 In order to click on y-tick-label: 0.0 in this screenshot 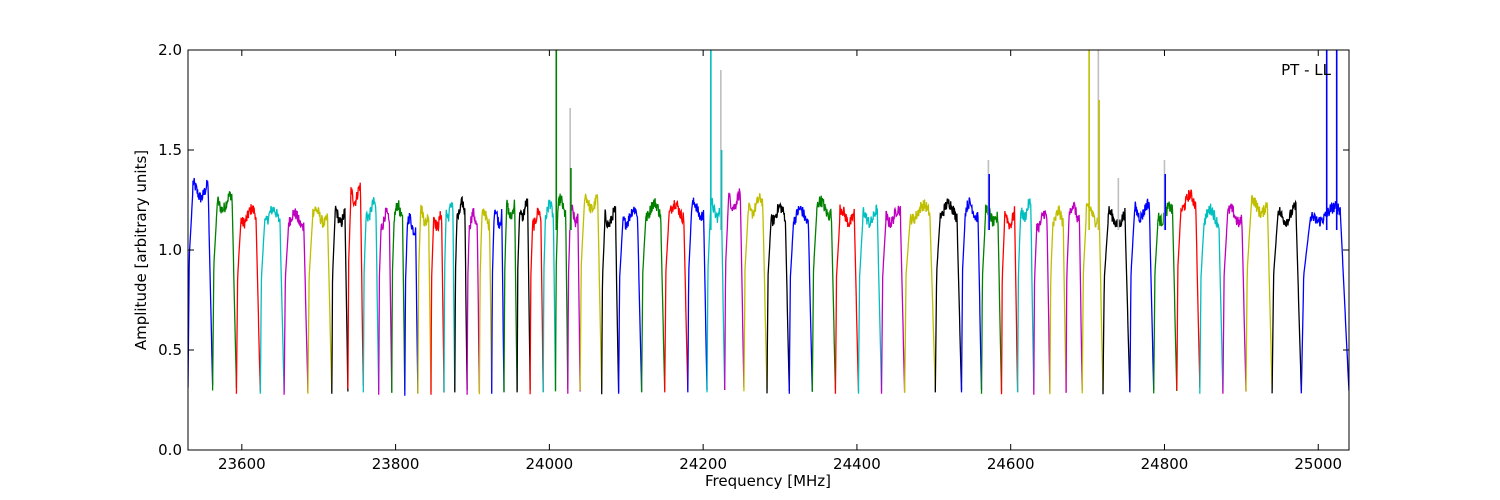, I will do `click(170, 450)`.